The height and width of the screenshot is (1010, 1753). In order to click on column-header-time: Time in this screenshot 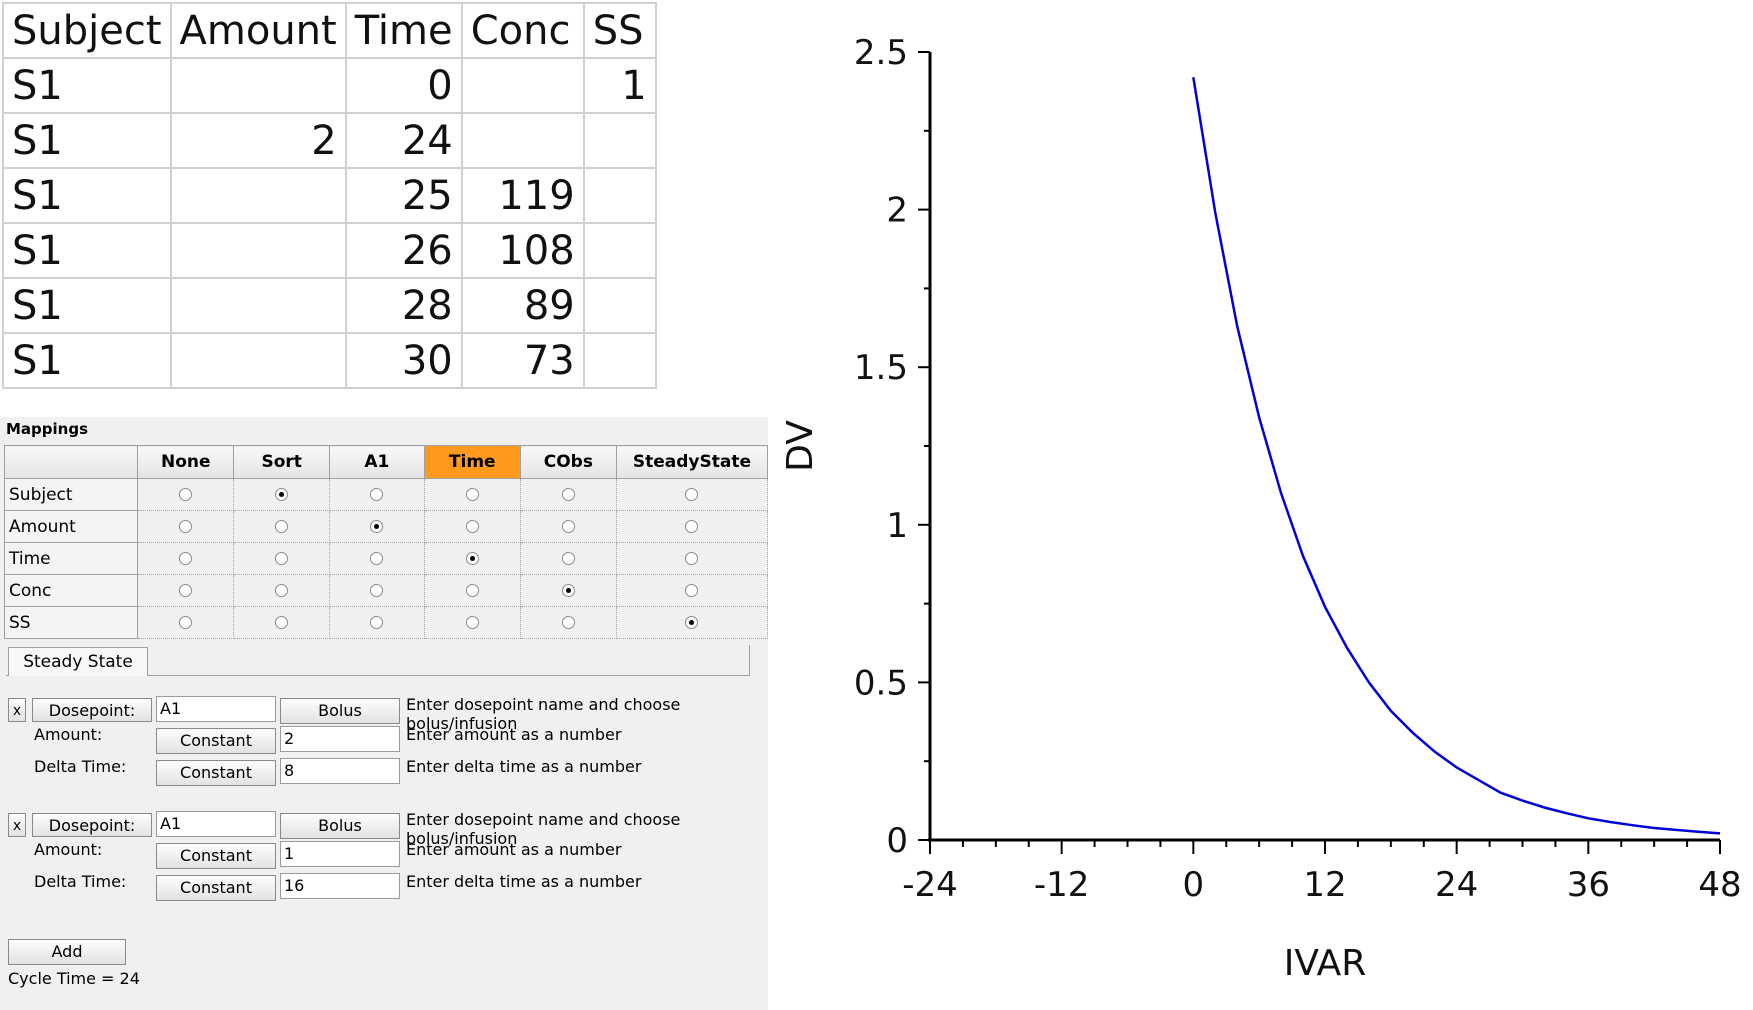, I will do `click(403, 30)`.